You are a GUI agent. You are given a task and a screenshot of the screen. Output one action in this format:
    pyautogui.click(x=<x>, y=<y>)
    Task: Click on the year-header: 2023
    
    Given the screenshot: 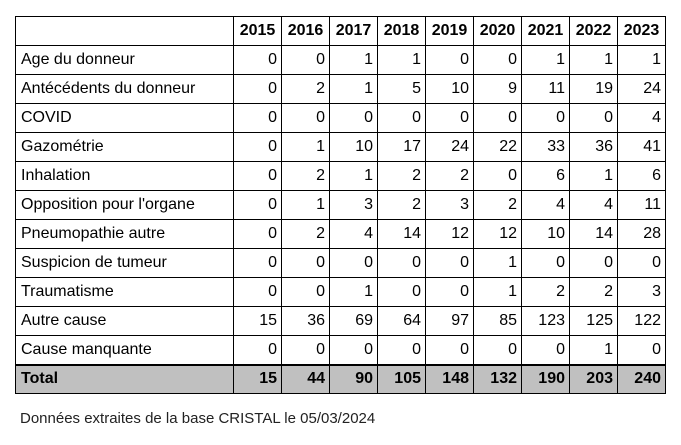 What is the action you would take?
    pyautogui.click(x=641, y=31)
    